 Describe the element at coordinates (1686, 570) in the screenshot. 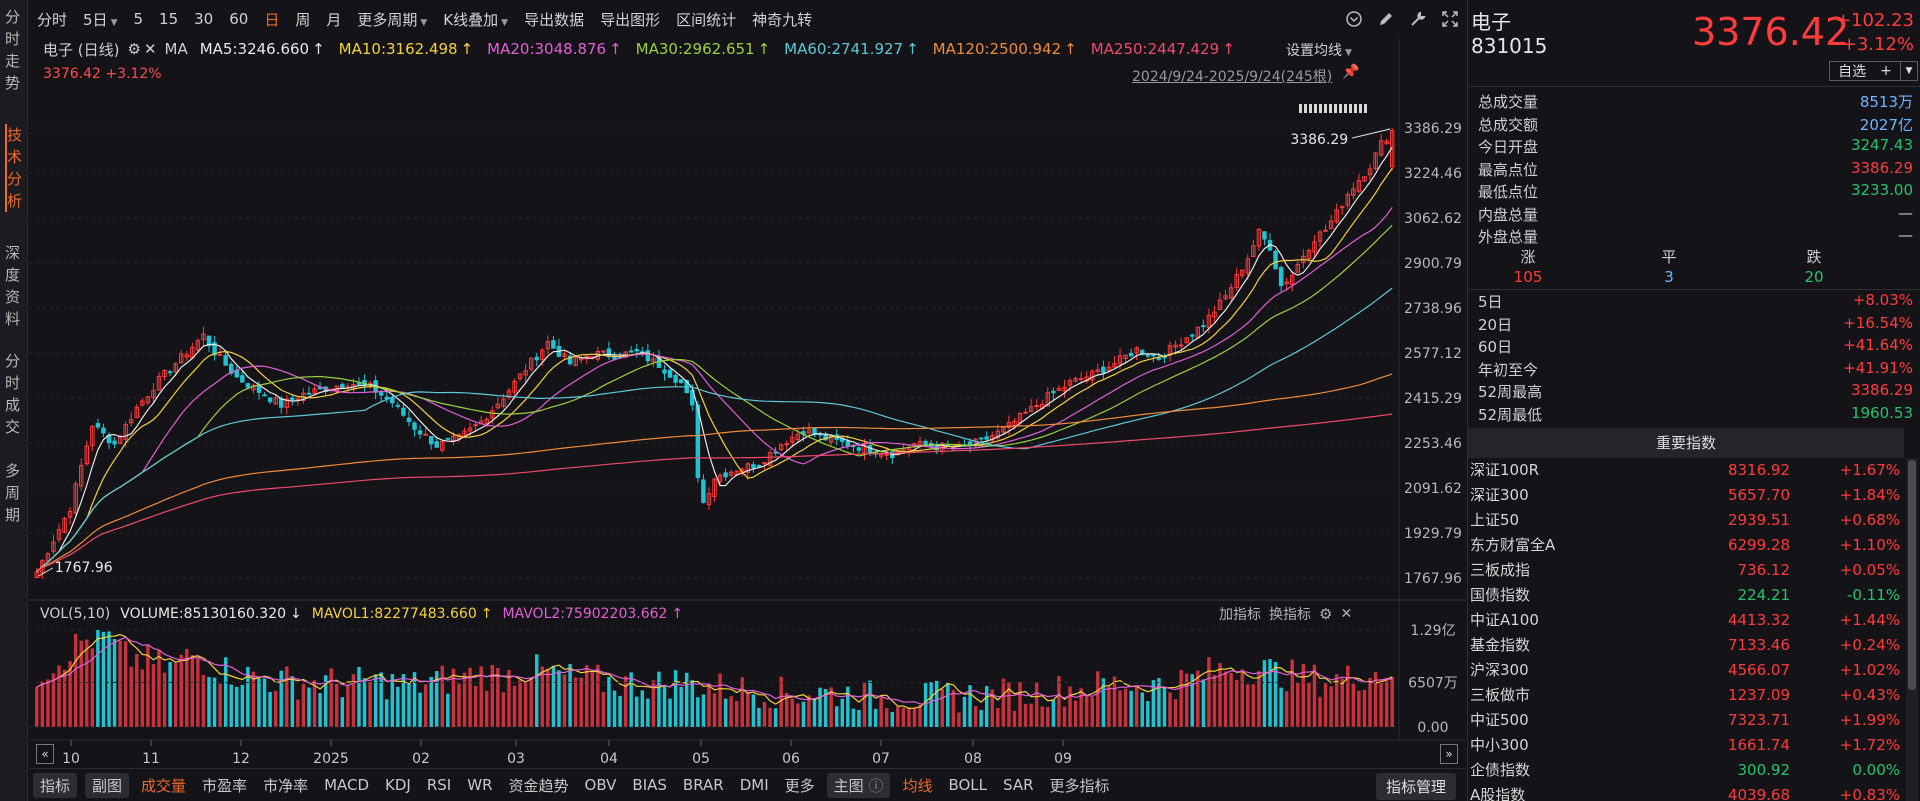

I see `index-row: 三板成指 736.12 +0.05%` at that location.